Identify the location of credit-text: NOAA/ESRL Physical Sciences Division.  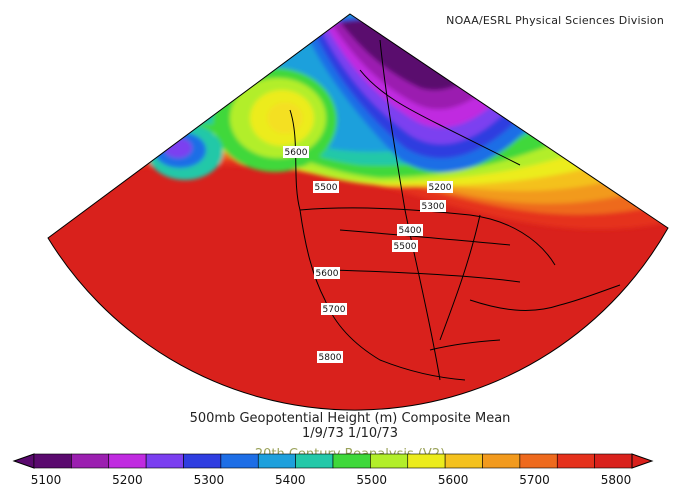
(555, 20).